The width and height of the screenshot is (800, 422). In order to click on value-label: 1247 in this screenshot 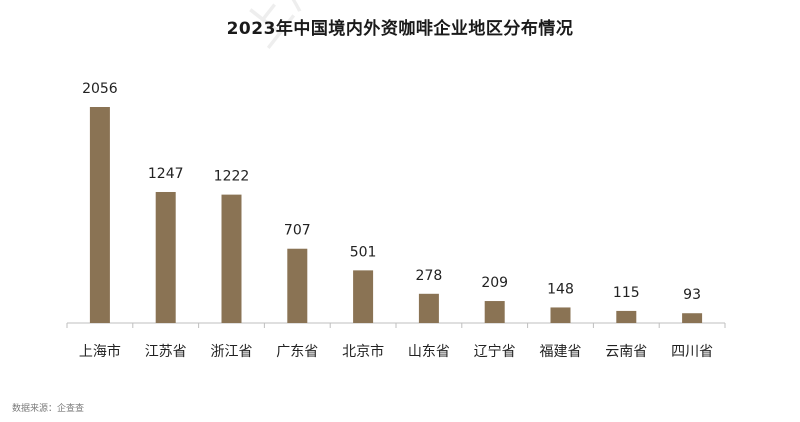, I will do `click(166, 174)`.